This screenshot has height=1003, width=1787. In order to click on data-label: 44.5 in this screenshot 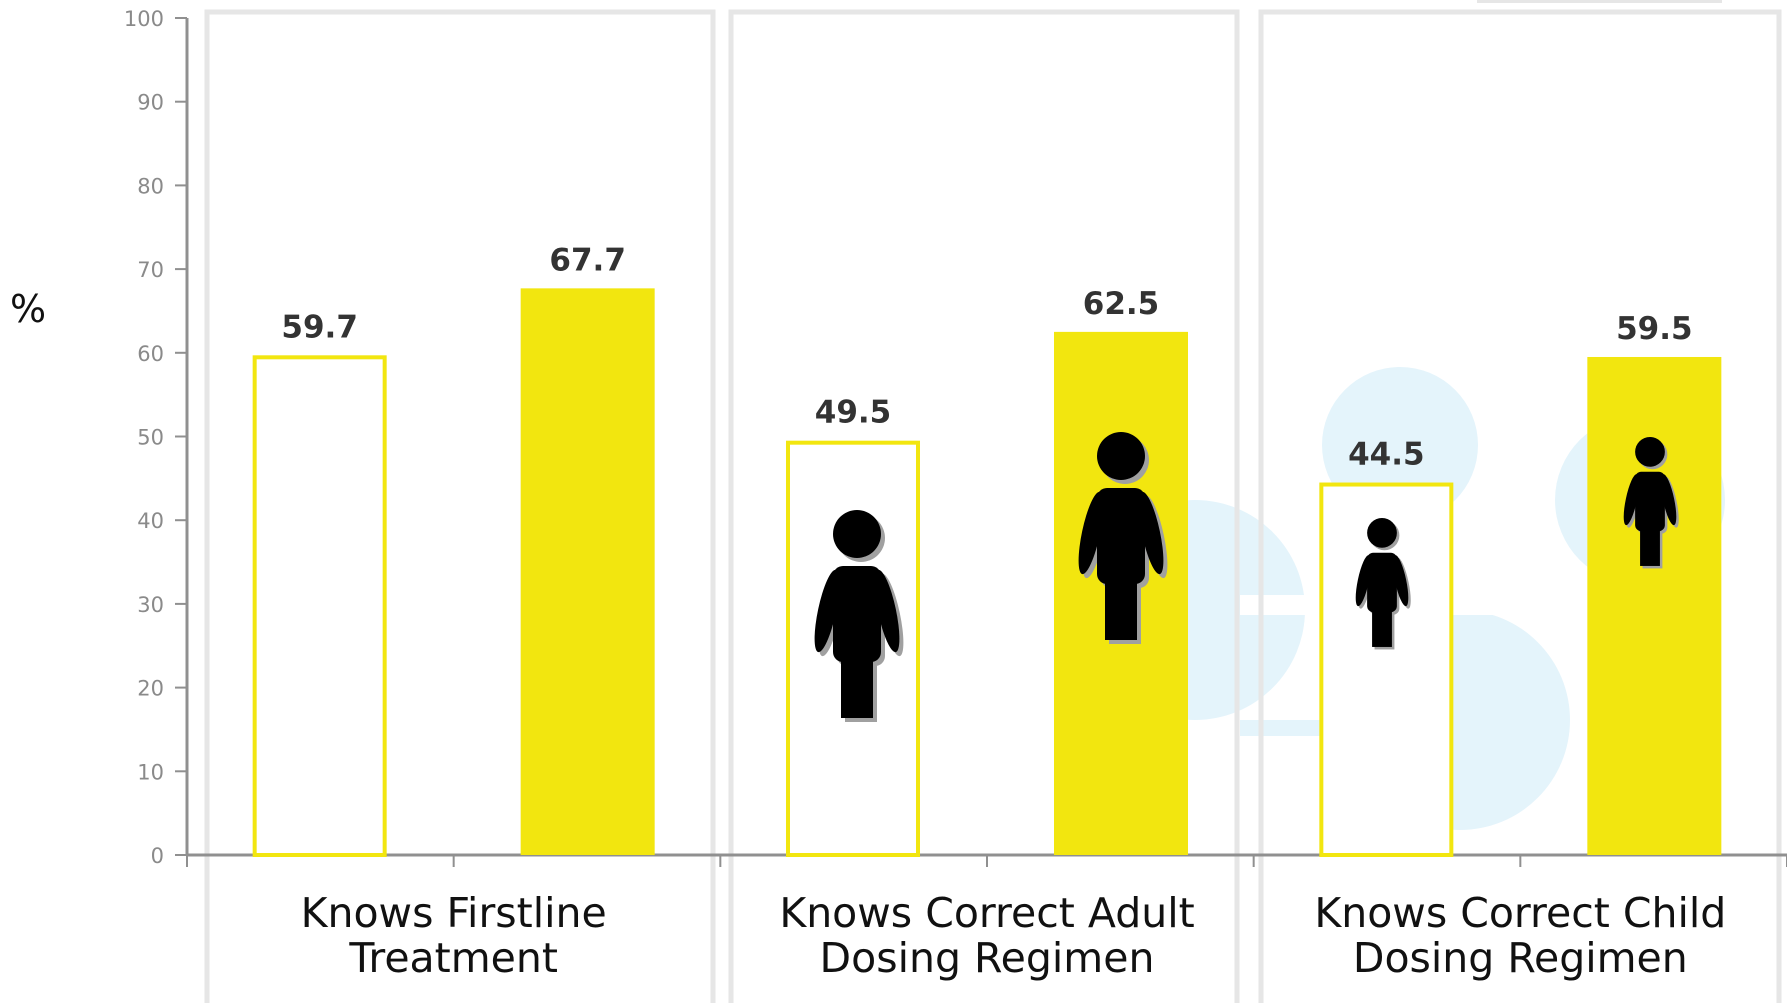, I will do `click(1386, 455)`.